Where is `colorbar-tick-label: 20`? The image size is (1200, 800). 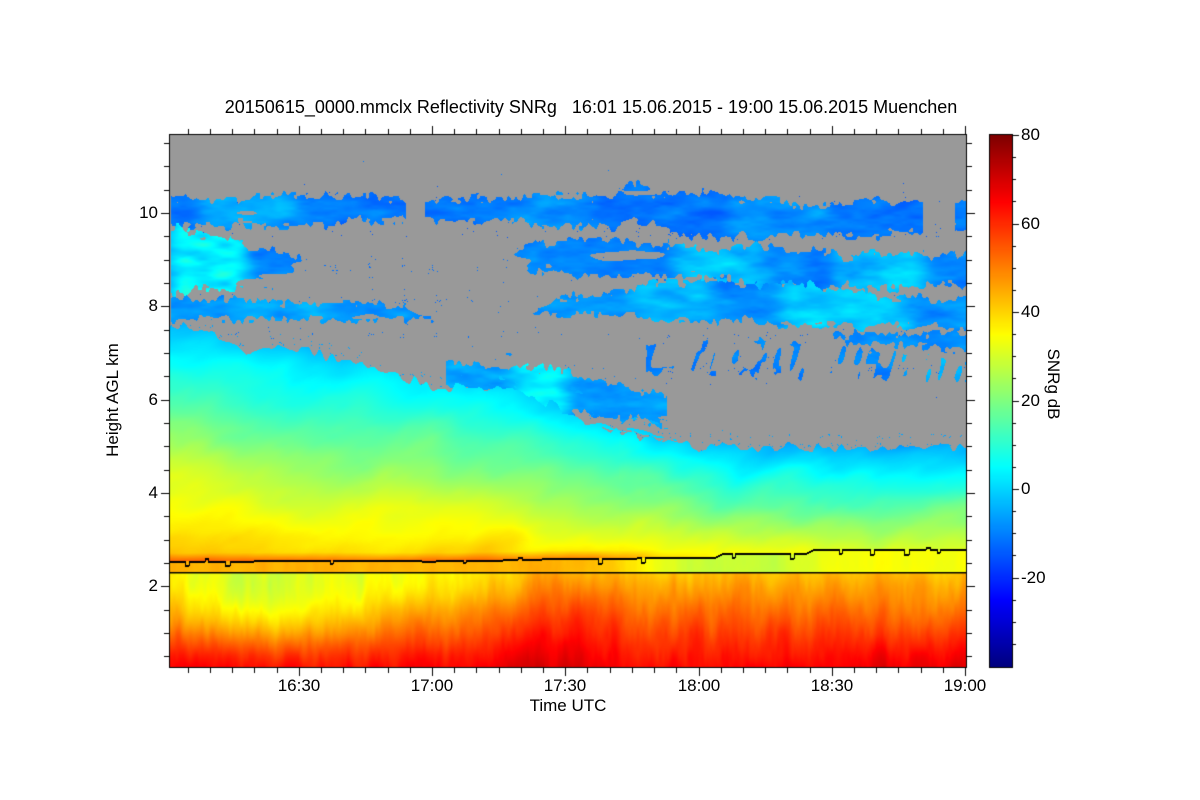
colorbar-tick-label: 20 is located at coordinates (1030, 400).